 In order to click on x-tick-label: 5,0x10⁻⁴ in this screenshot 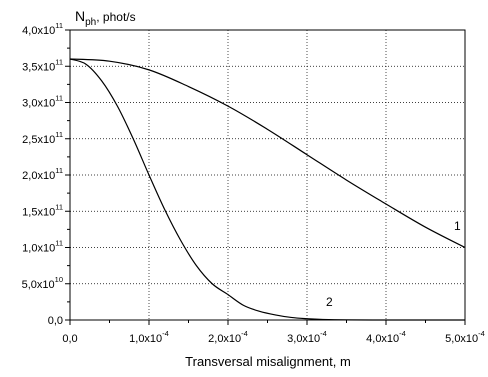, I will do `click(465, 337)`.